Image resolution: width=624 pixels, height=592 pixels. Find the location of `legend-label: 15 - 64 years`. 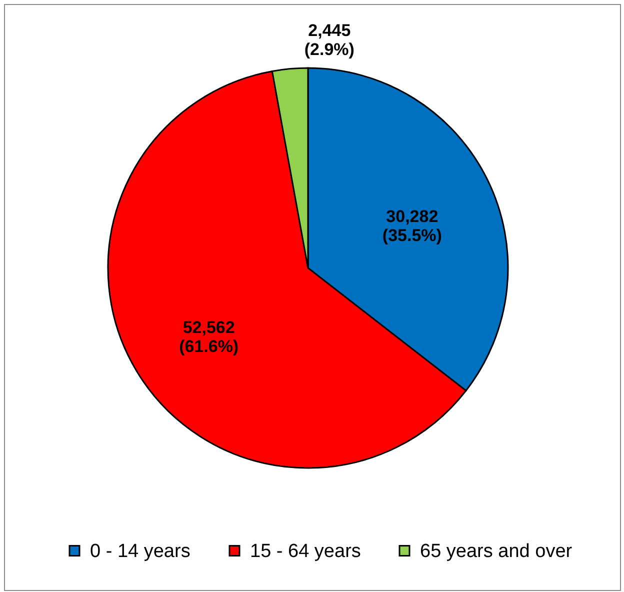

legend-label: 15 - 64 years is located at coordinates (305, 551).